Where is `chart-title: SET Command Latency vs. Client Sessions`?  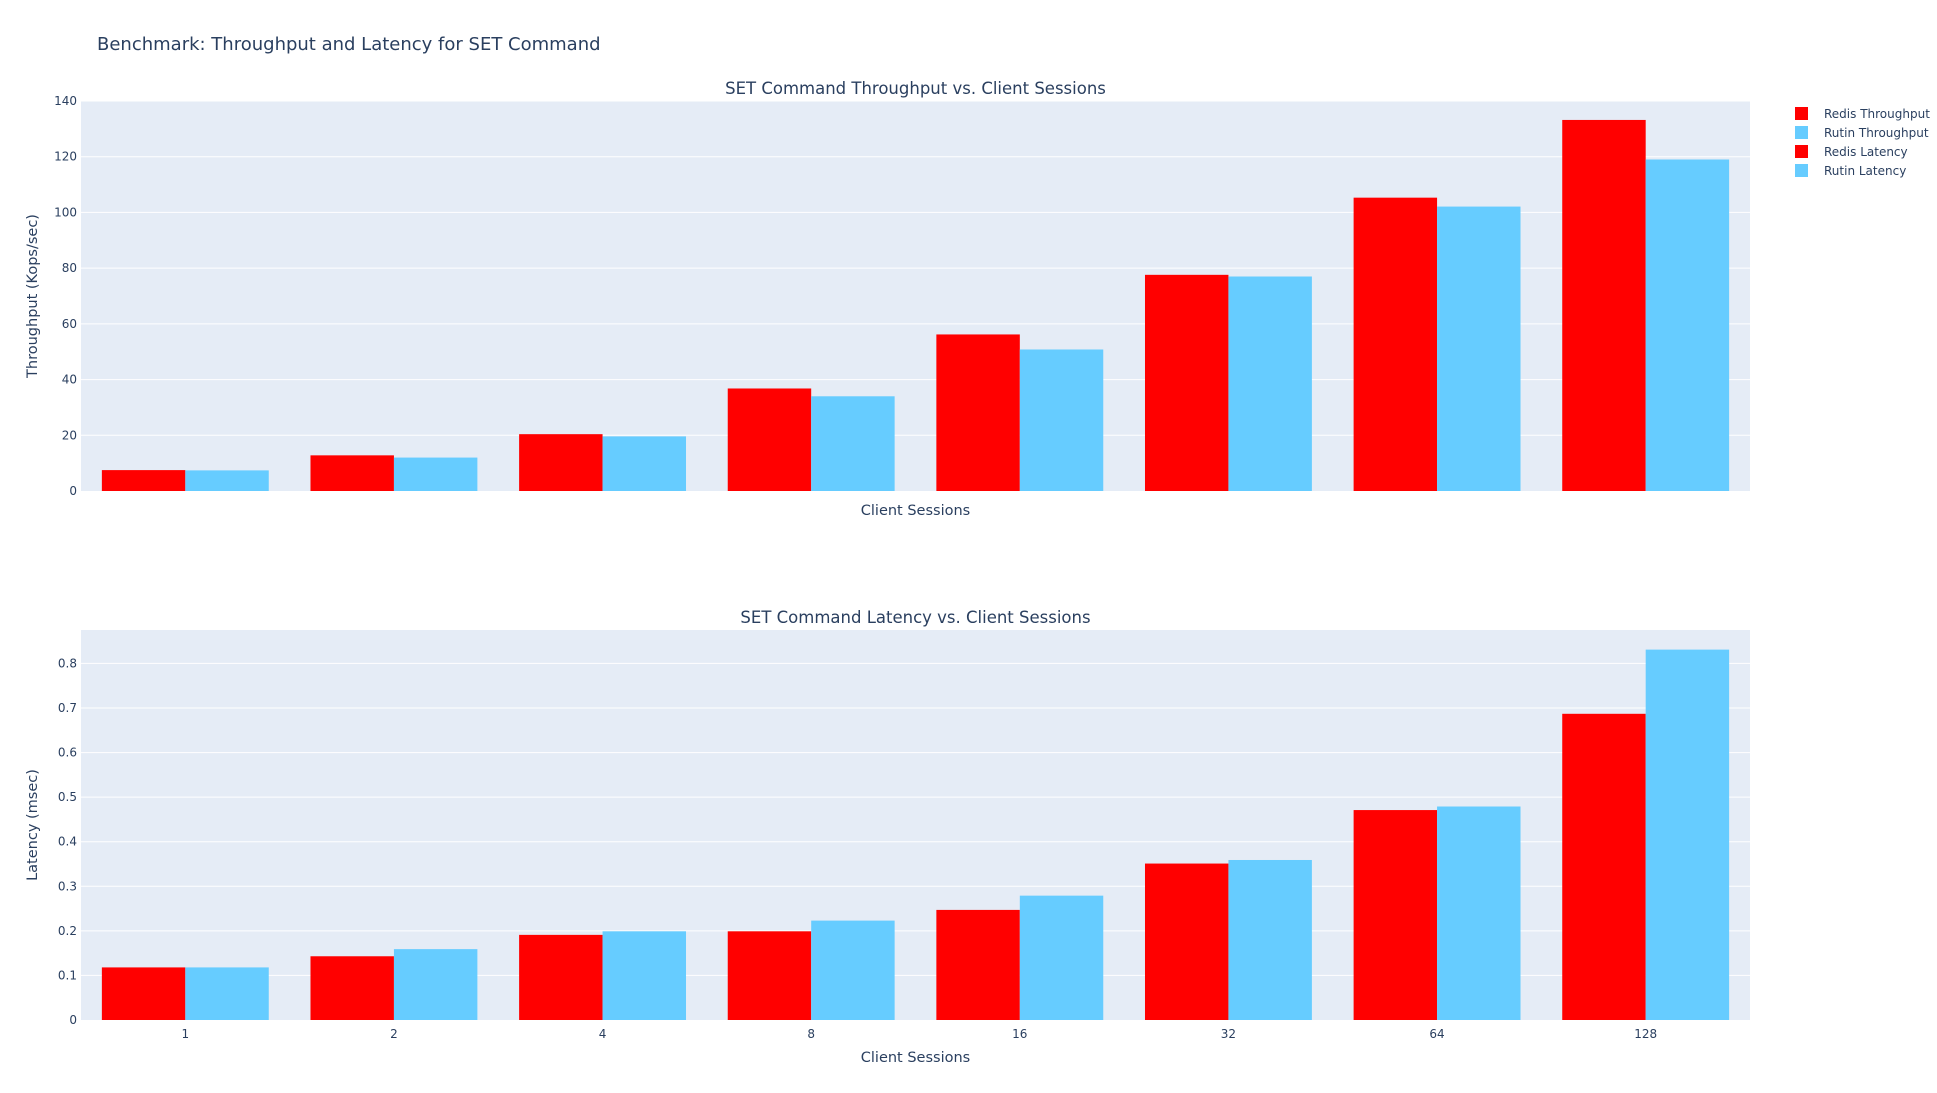 chart-title: SET Command Latency vs. Client Sessions is located at coordinates (915, 617).